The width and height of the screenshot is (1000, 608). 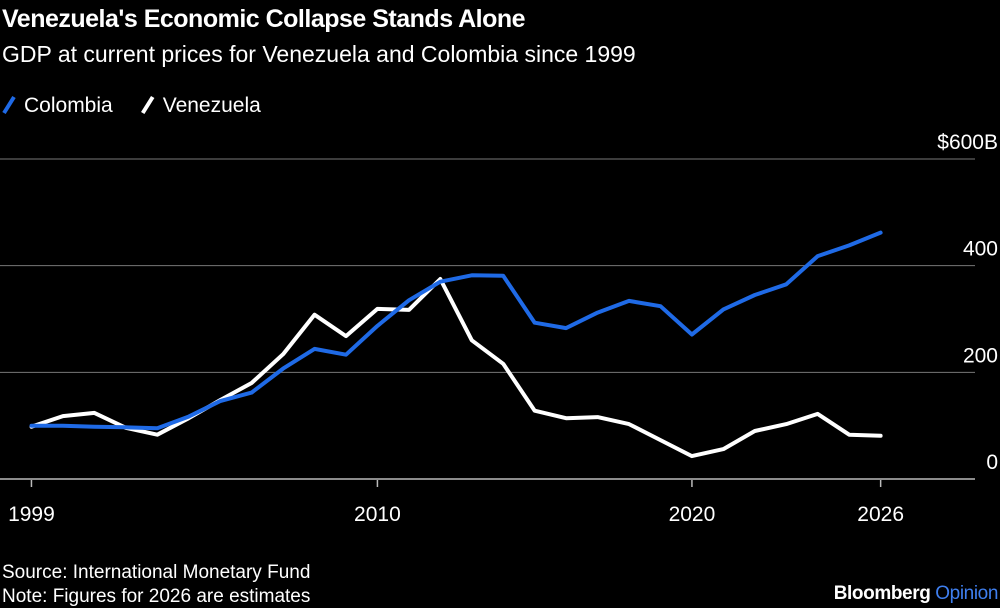 What do you see at coordinates (31, 514) in the screenshot?
I see `x-tick-label: 1999` at bounding box center [31, 514].